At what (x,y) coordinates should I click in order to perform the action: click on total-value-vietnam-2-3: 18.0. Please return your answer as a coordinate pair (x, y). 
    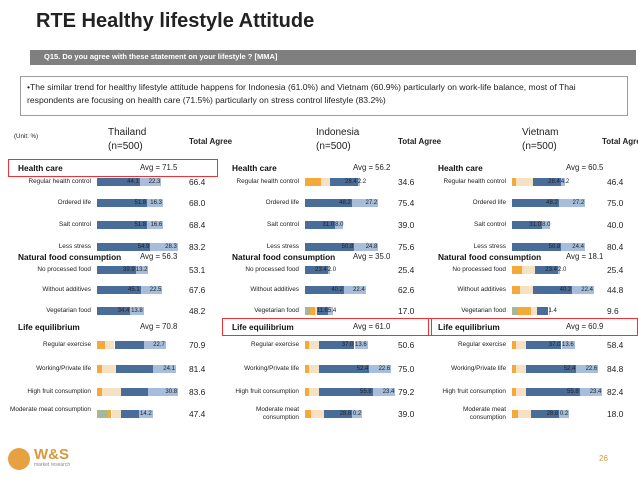
    Looking at the image, I should click on (615, 414).